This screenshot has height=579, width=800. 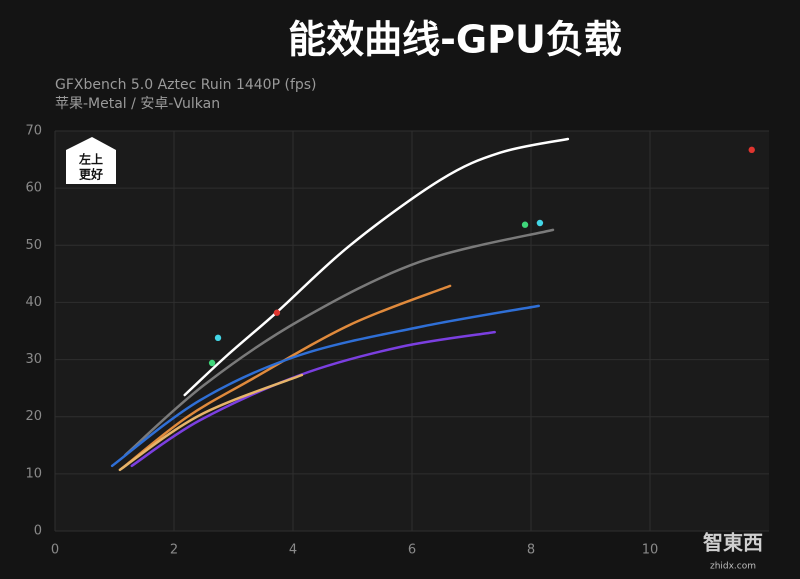 I want to click on badge-shape, so click(x=91, y=160).